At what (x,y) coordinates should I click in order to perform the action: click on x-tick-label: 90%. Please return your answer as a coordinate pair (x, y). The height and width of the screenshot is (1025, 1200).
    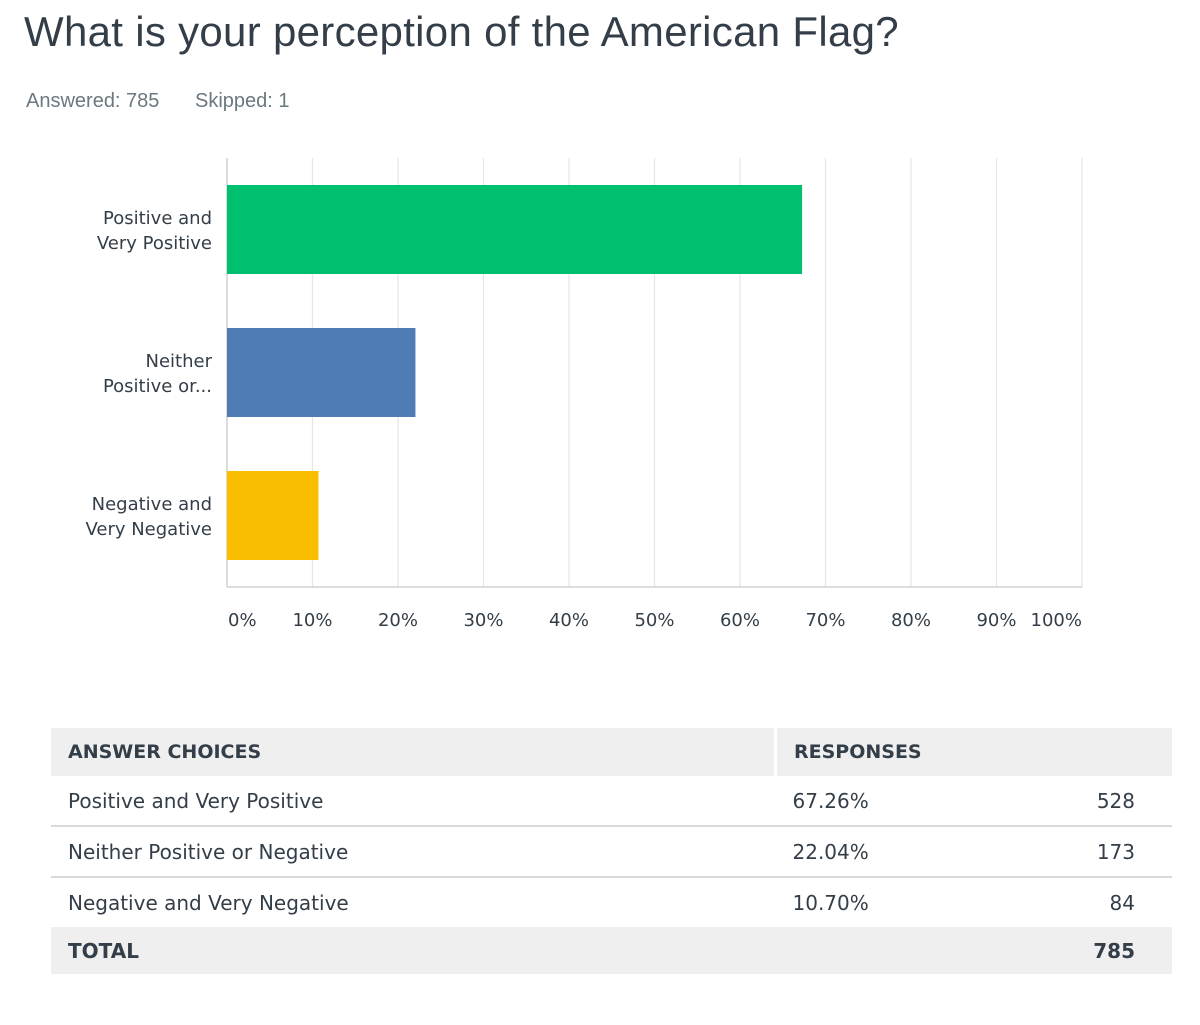
    Looking at the image, I should click on (996, 620).